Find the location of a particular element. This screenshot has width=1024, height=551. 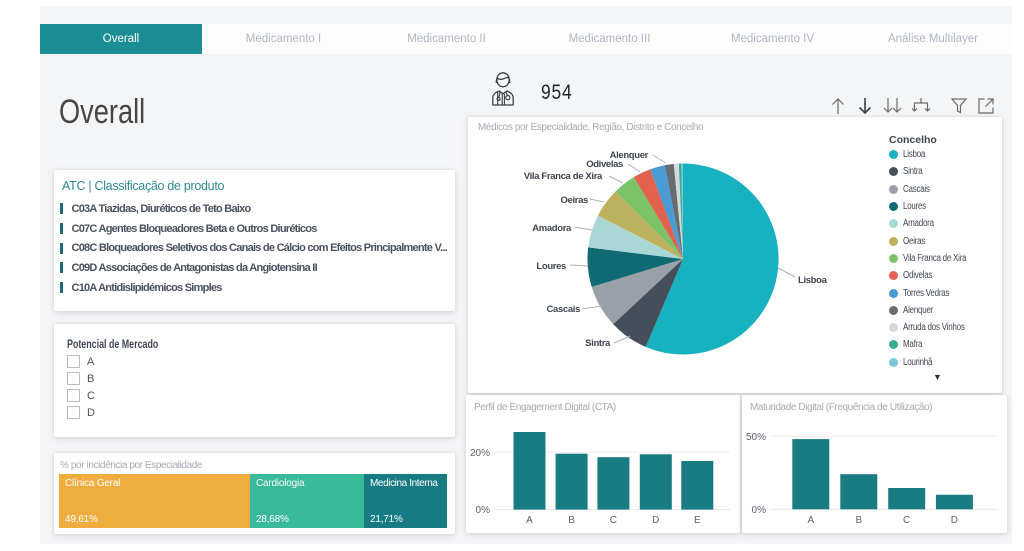

svg-text: 20% is located at coordinates (480, 453).